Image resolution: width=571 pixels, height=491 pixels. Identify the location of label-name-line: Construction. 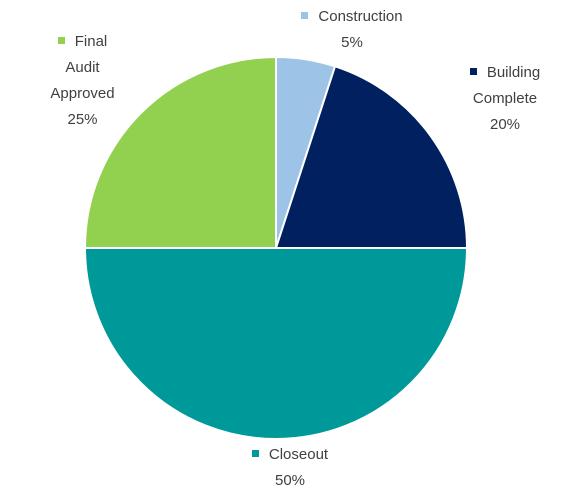
(352, 17).